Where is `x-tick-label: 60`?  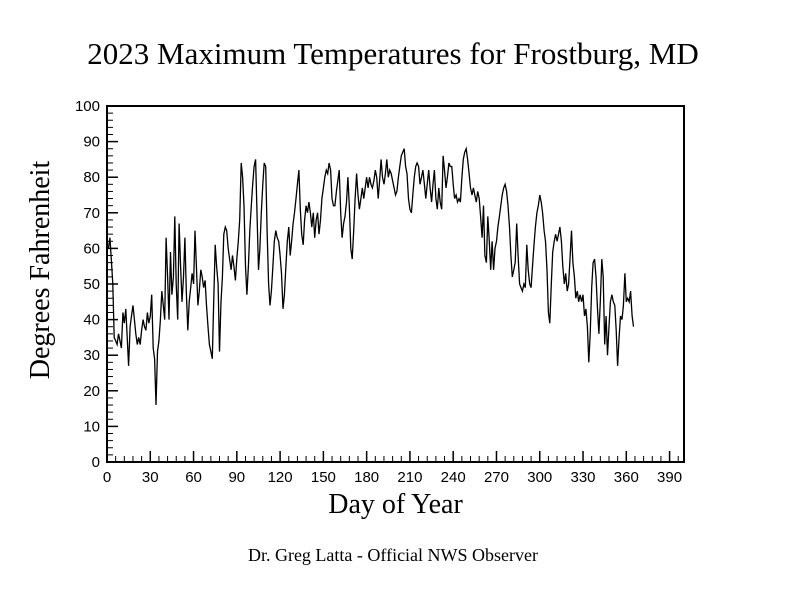 x-tick-label: 60 is located at coordinates (193, 477).